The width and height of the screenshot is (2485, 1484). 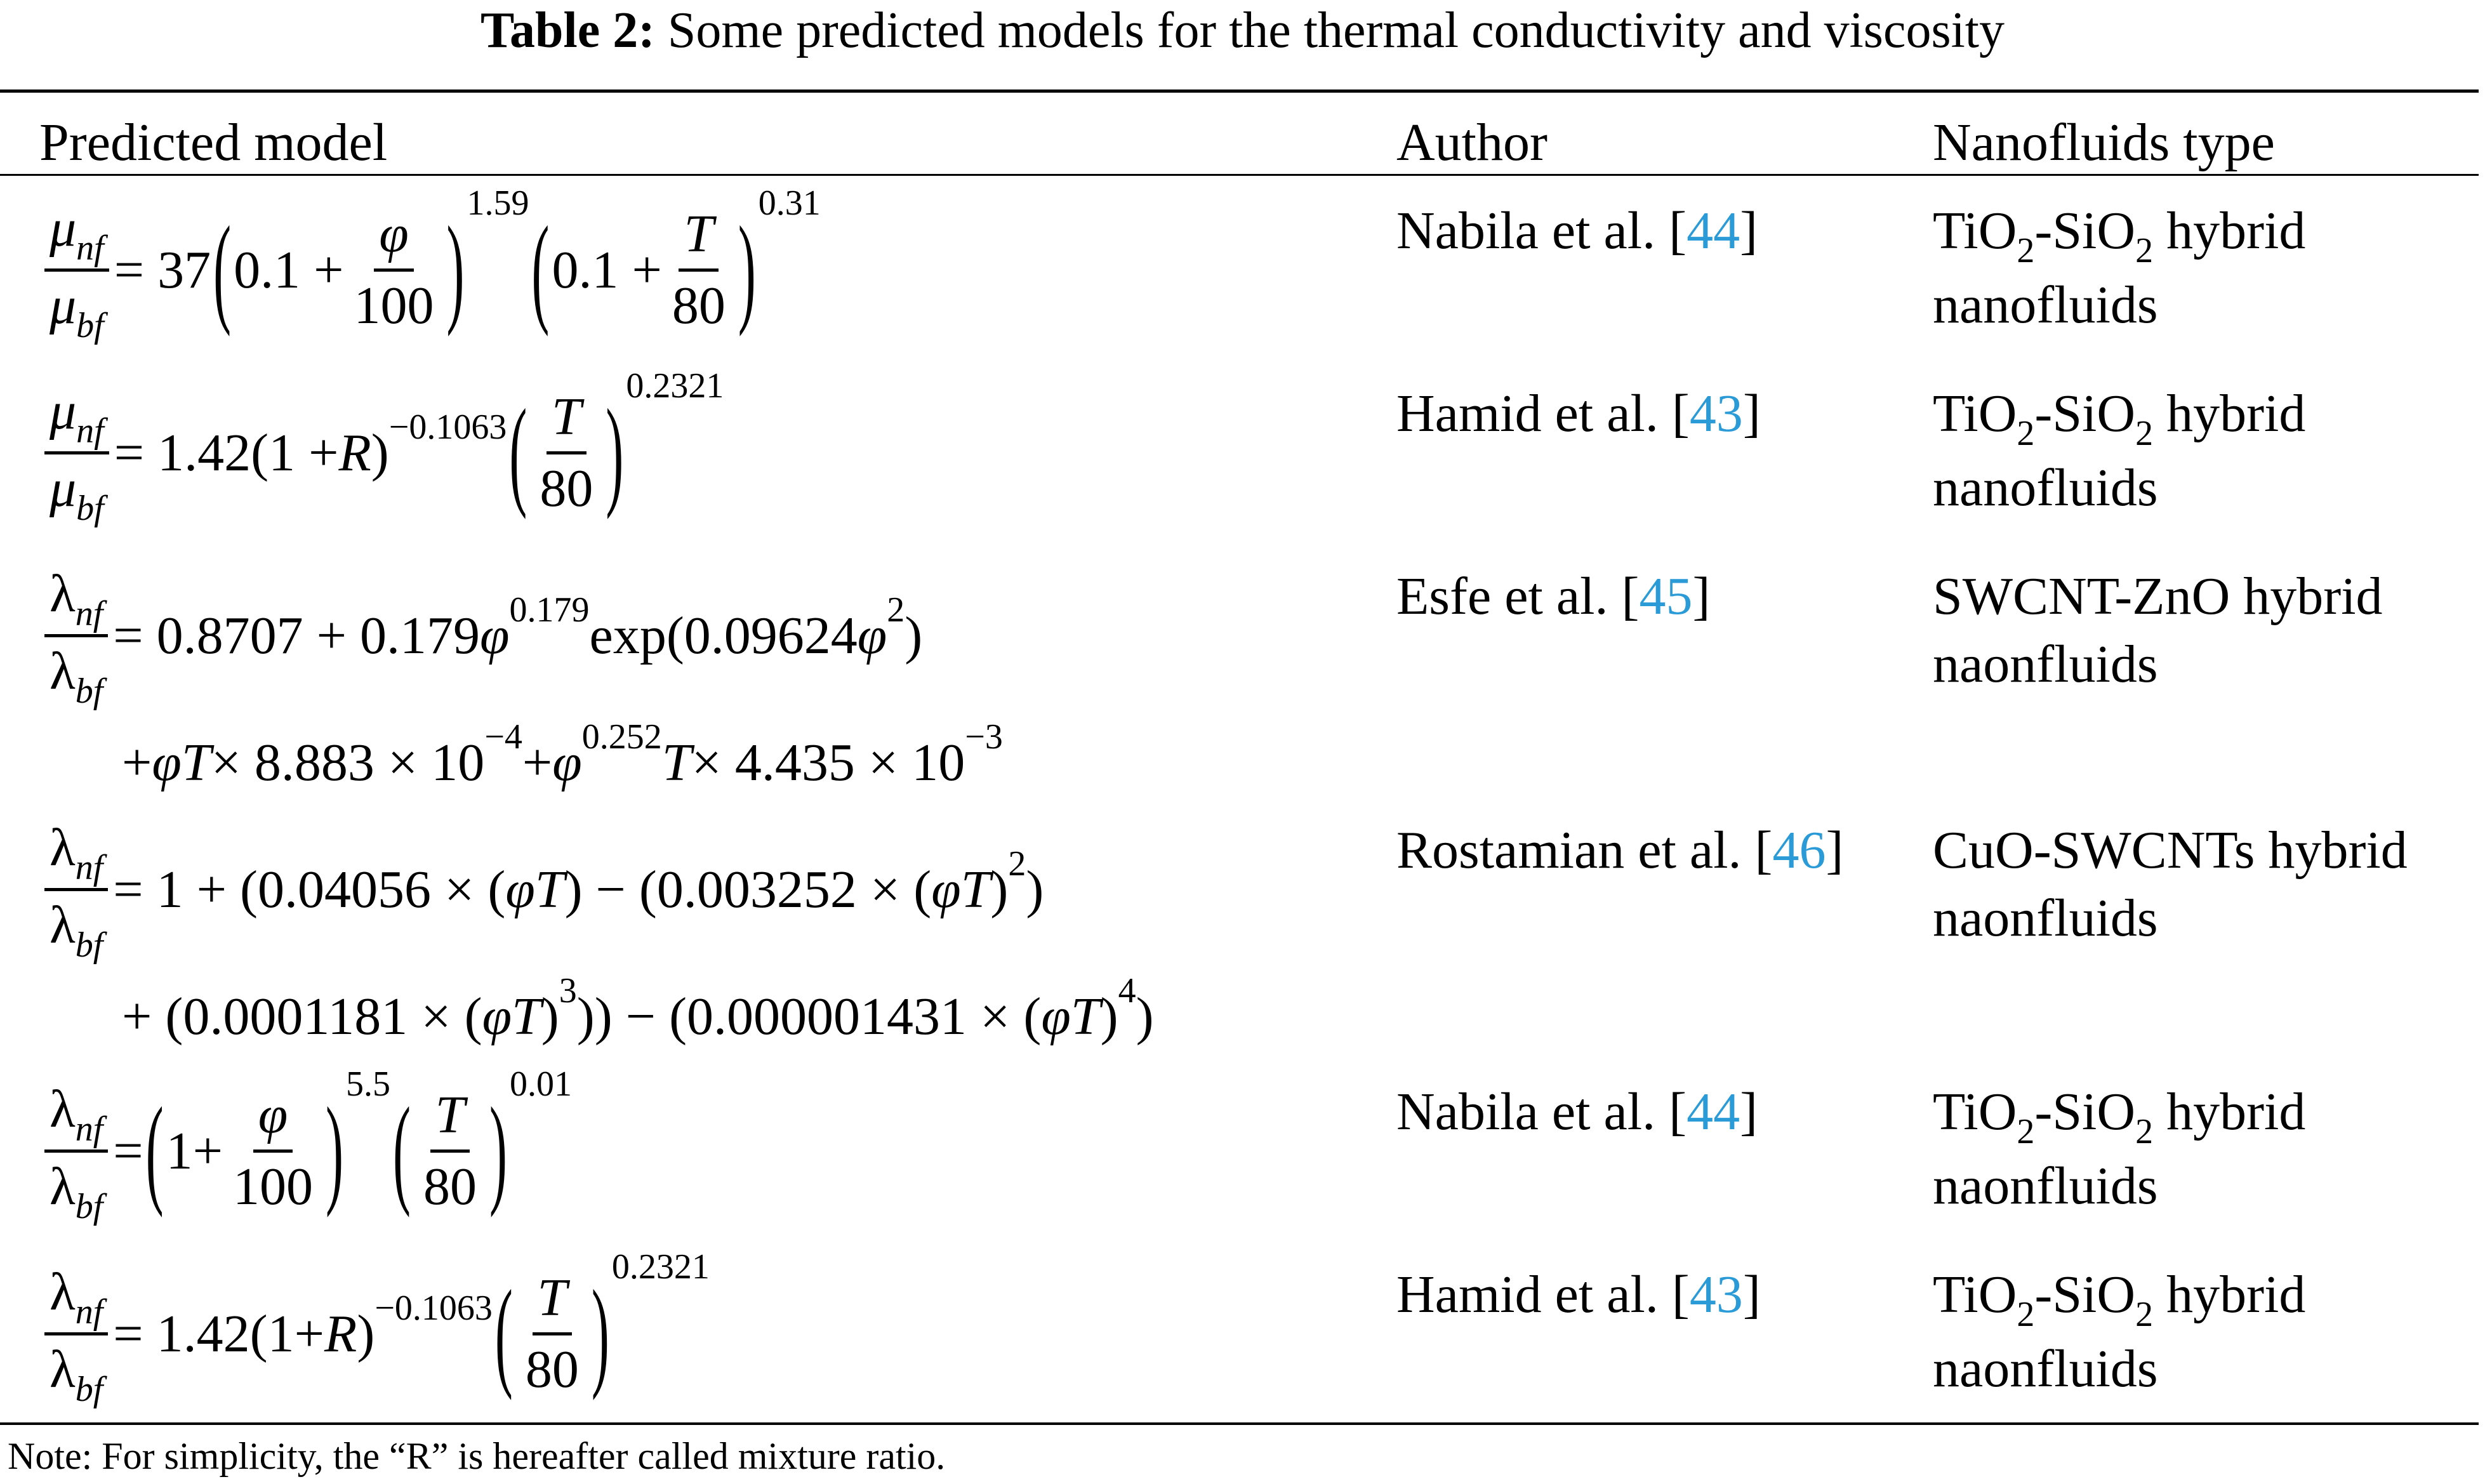 What do you see at coordinates (705, 449) in the screenshot?
I see `model-cell: μnf μbf = 1.42(1 + R) −0.1063(T 80) 0.2321` at bounding box center [705, 449].